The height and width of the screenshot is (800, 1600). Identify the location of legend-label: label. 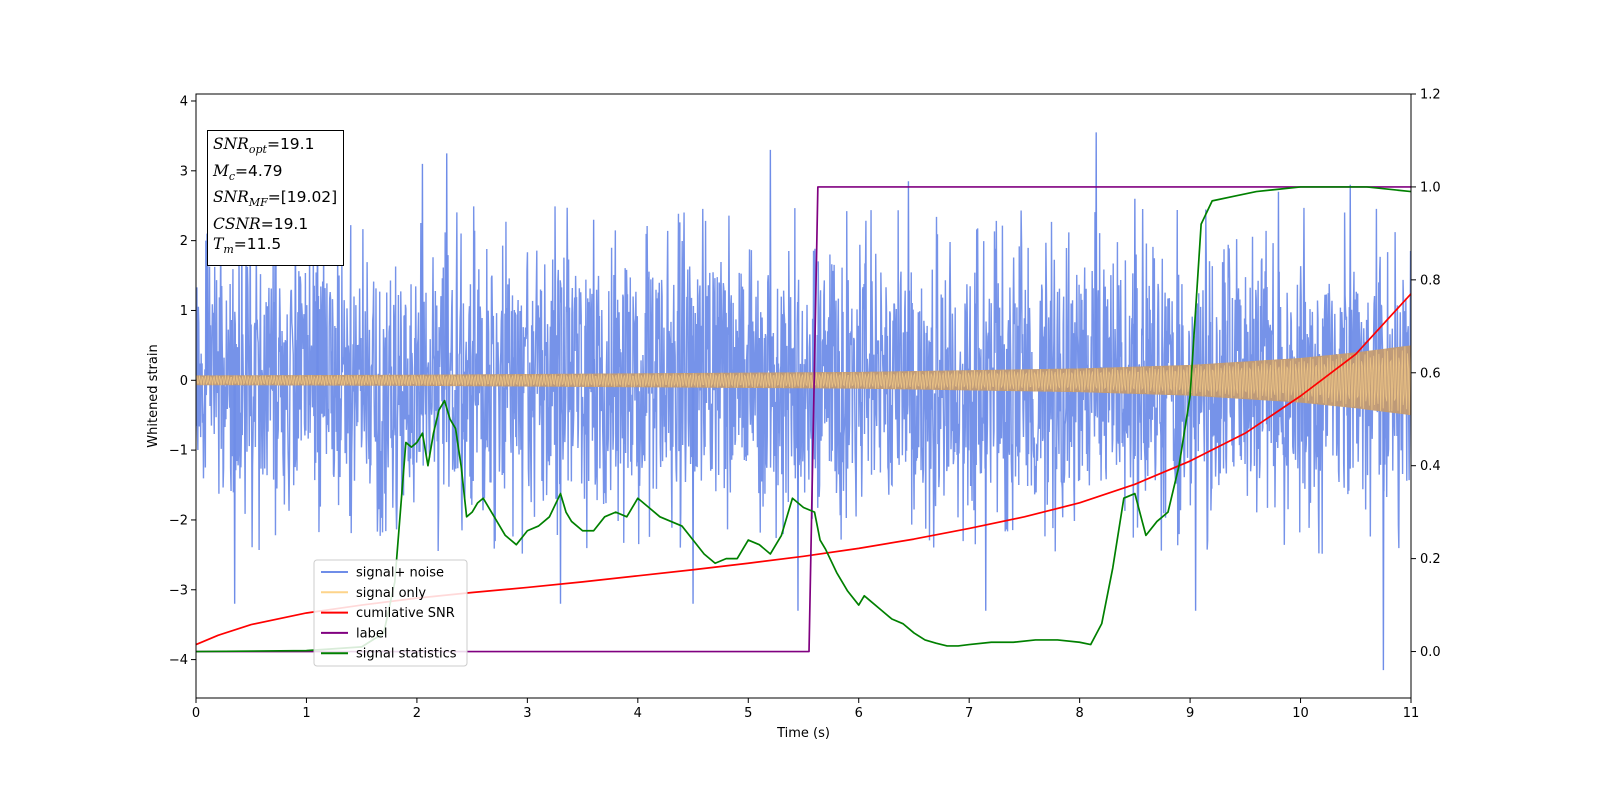
(371, 633).